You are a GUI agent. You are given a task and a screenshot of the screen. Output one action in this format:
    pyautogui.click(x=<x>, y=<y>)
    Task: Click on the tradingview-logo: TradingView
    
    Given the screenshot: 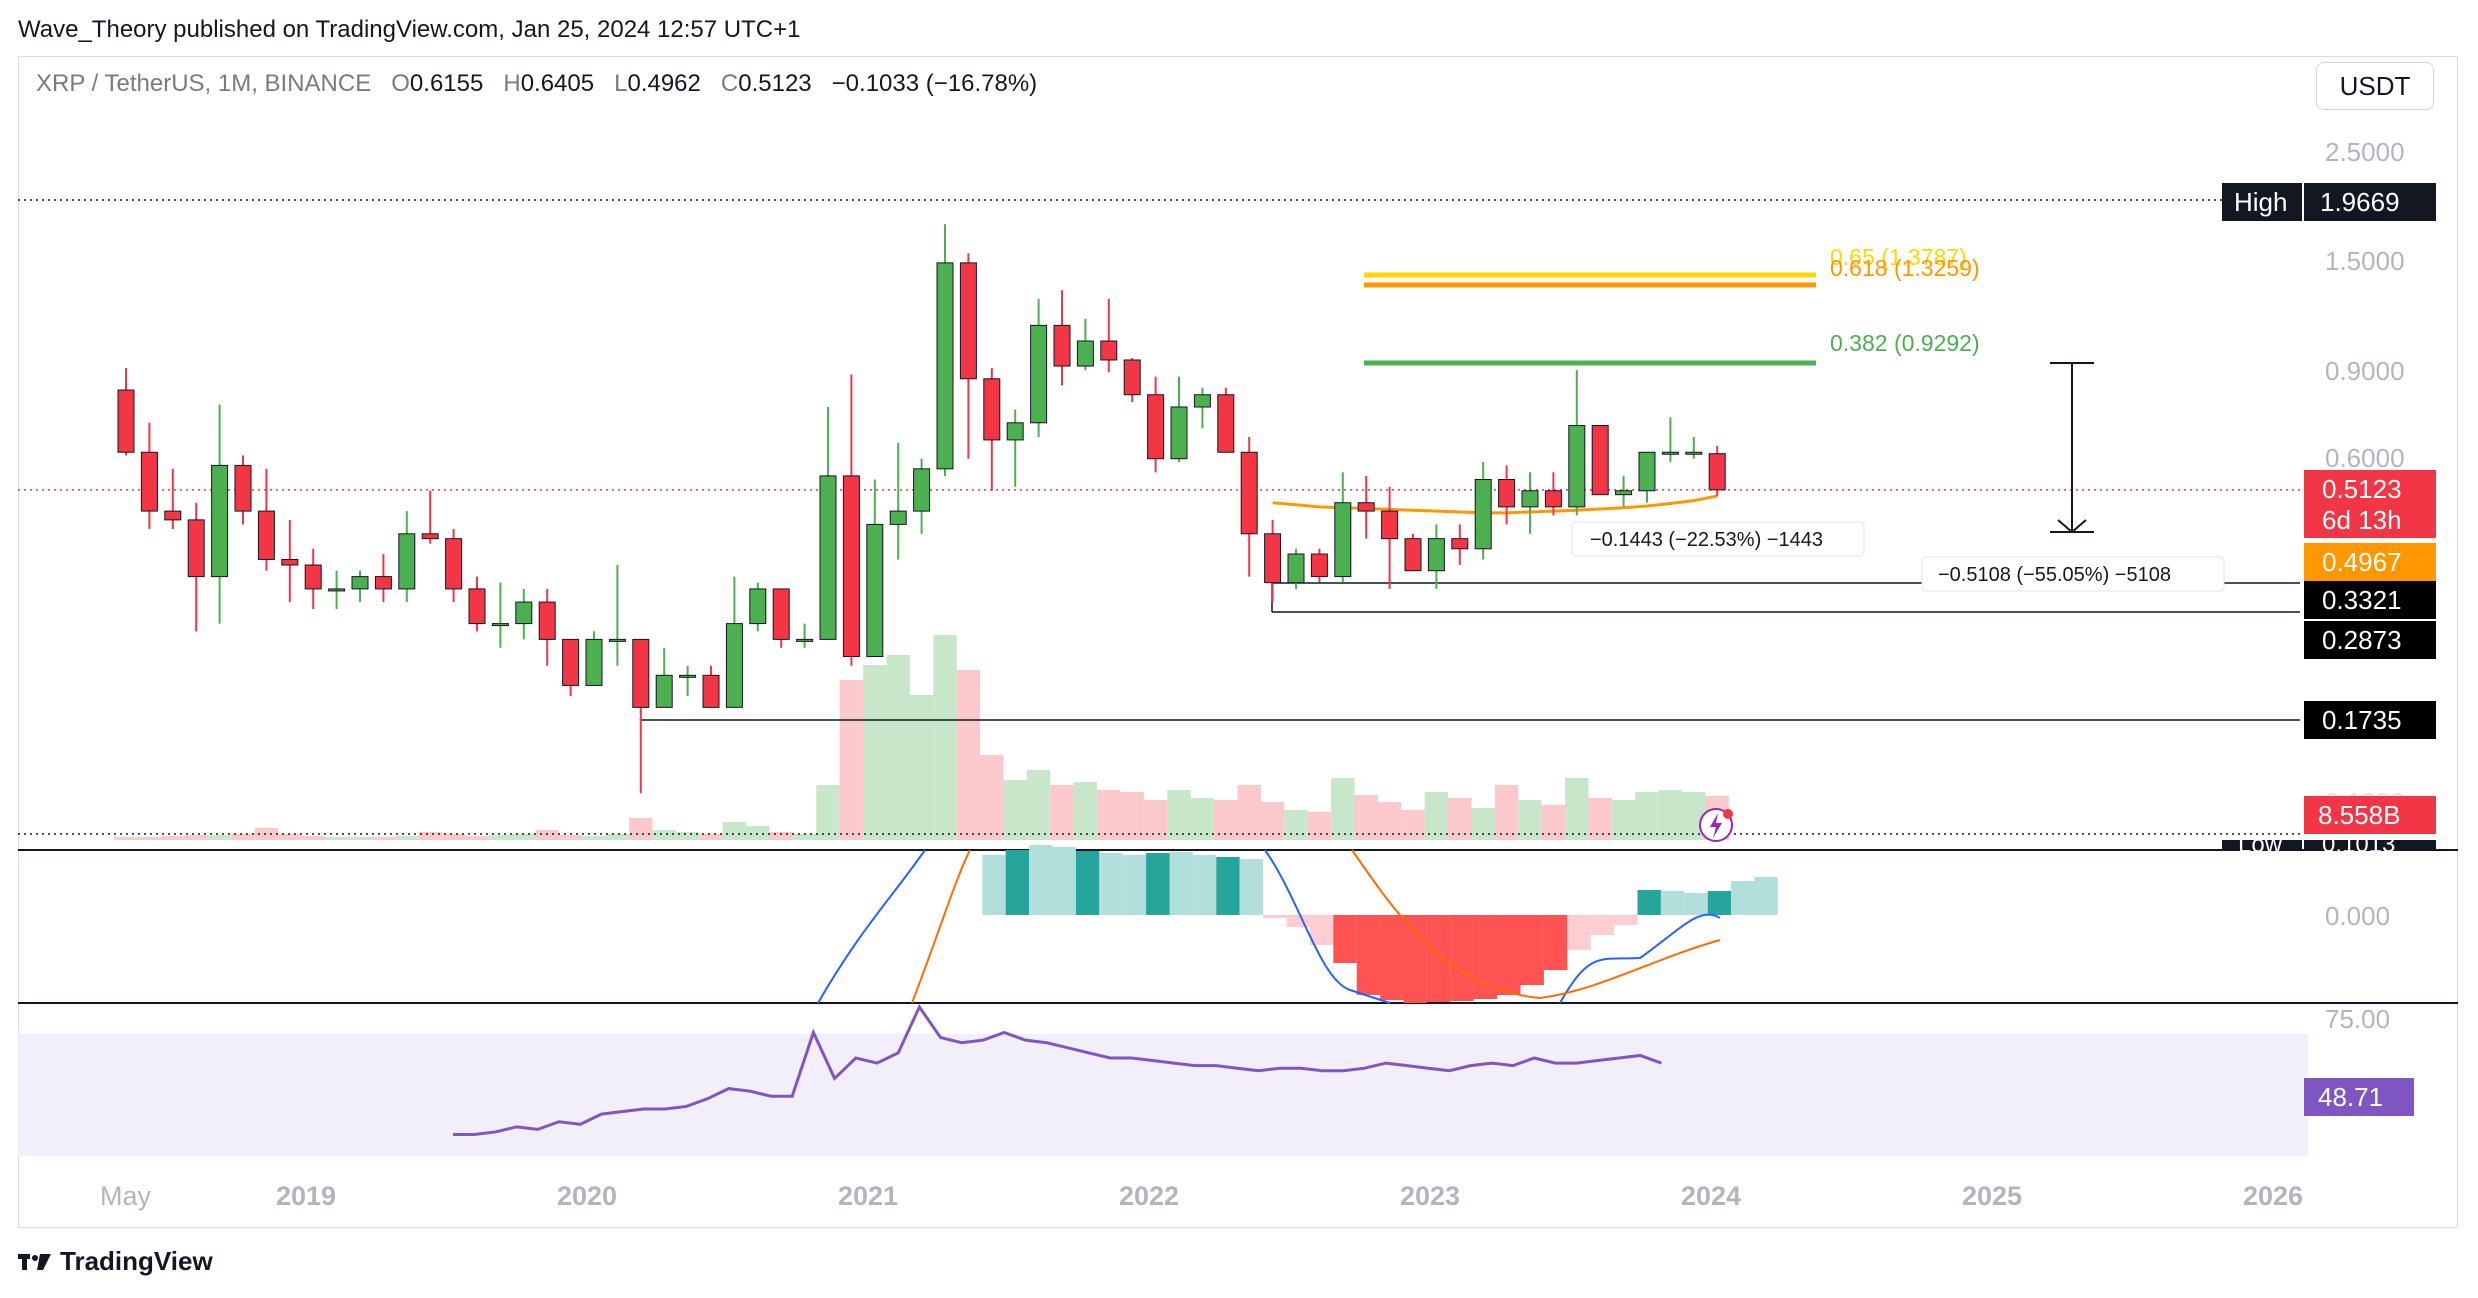 What is the action you would take?
    pyautogui.click(x=115, y=1261)
    